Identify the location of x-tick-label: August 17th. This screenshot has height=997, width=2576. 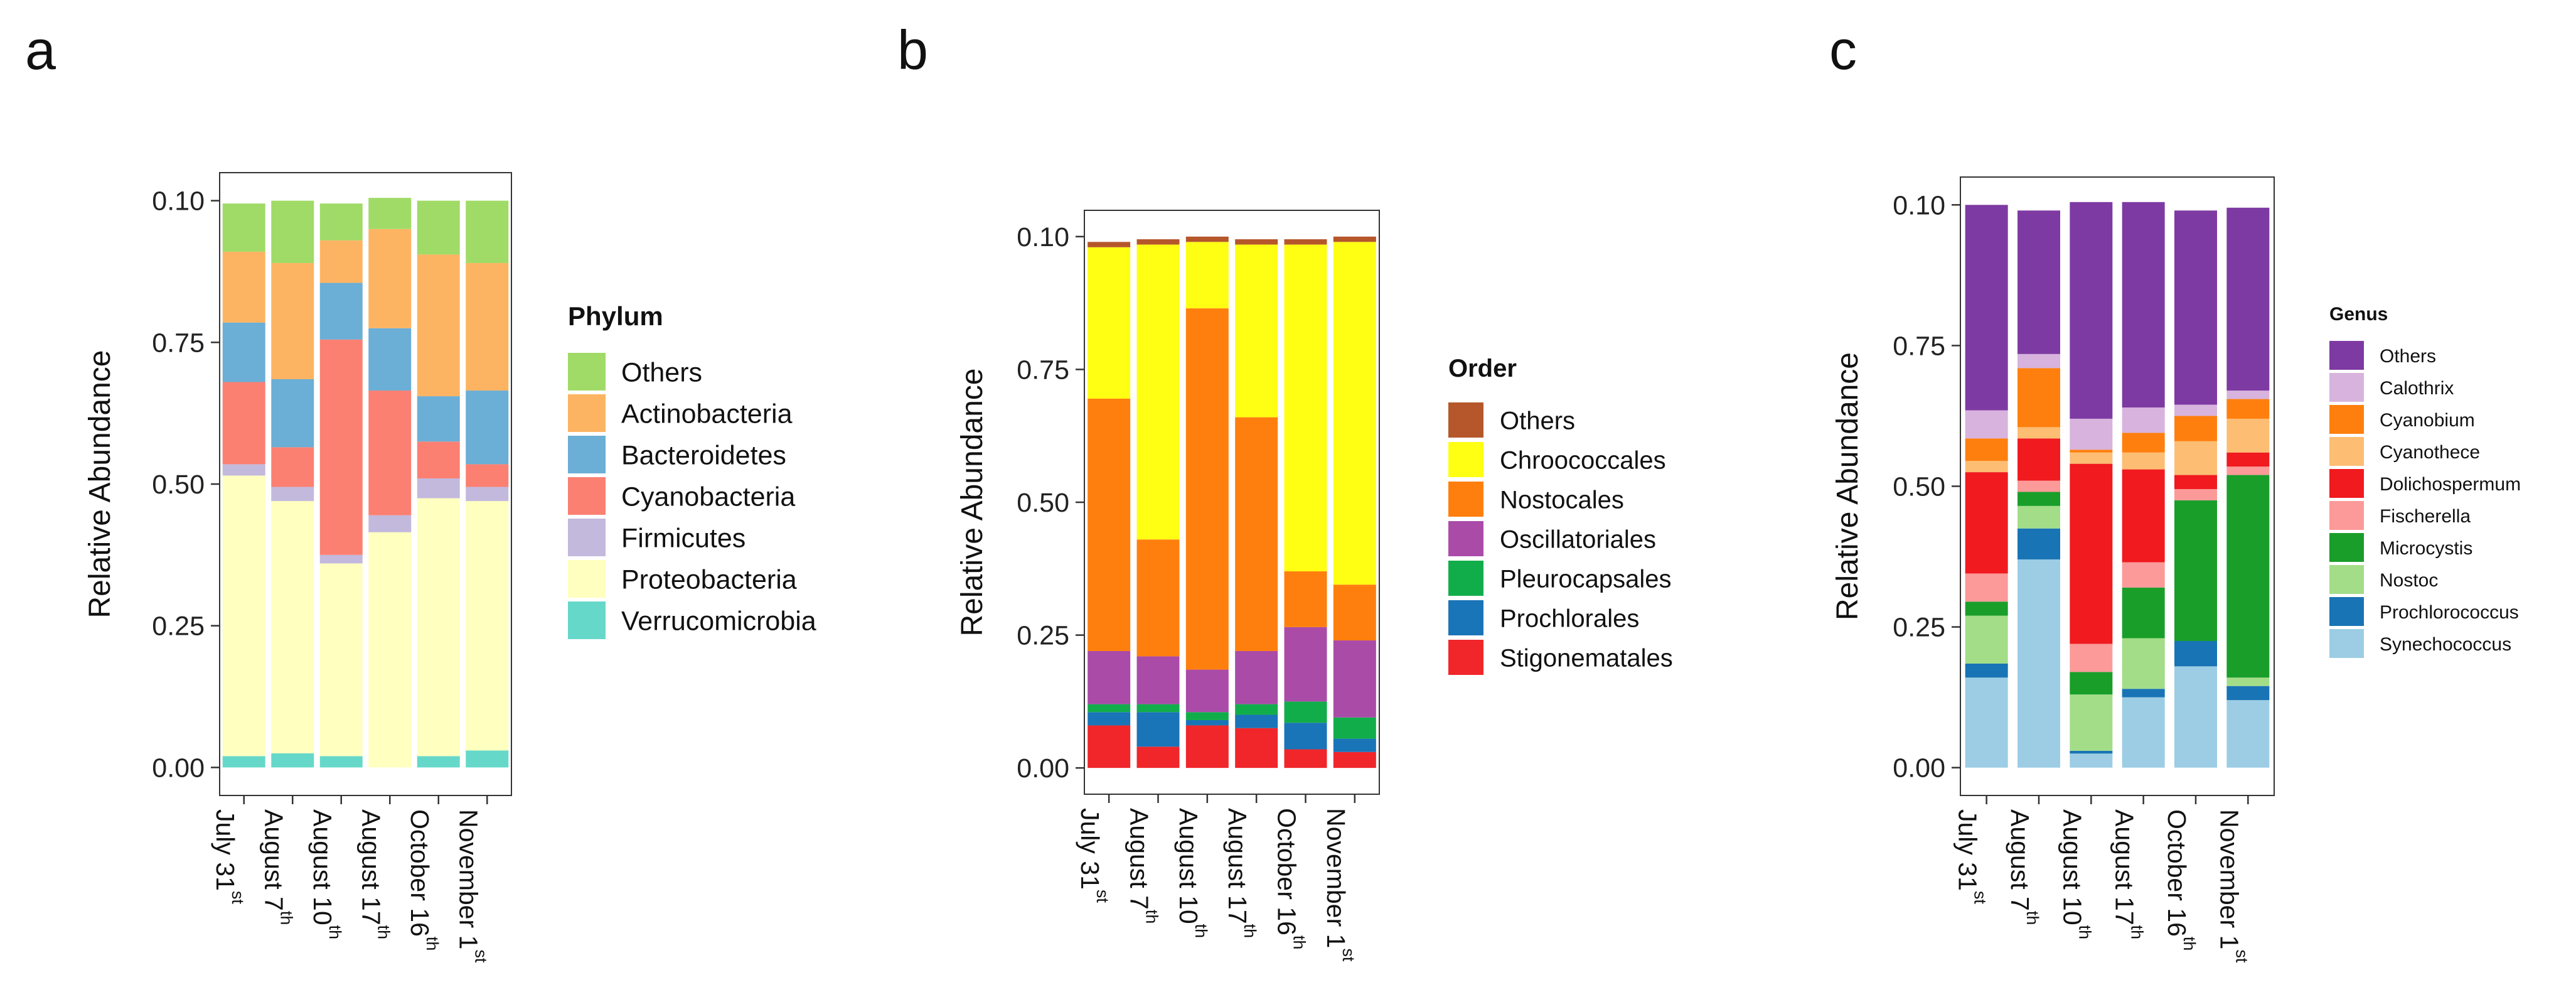
(2128, 874).